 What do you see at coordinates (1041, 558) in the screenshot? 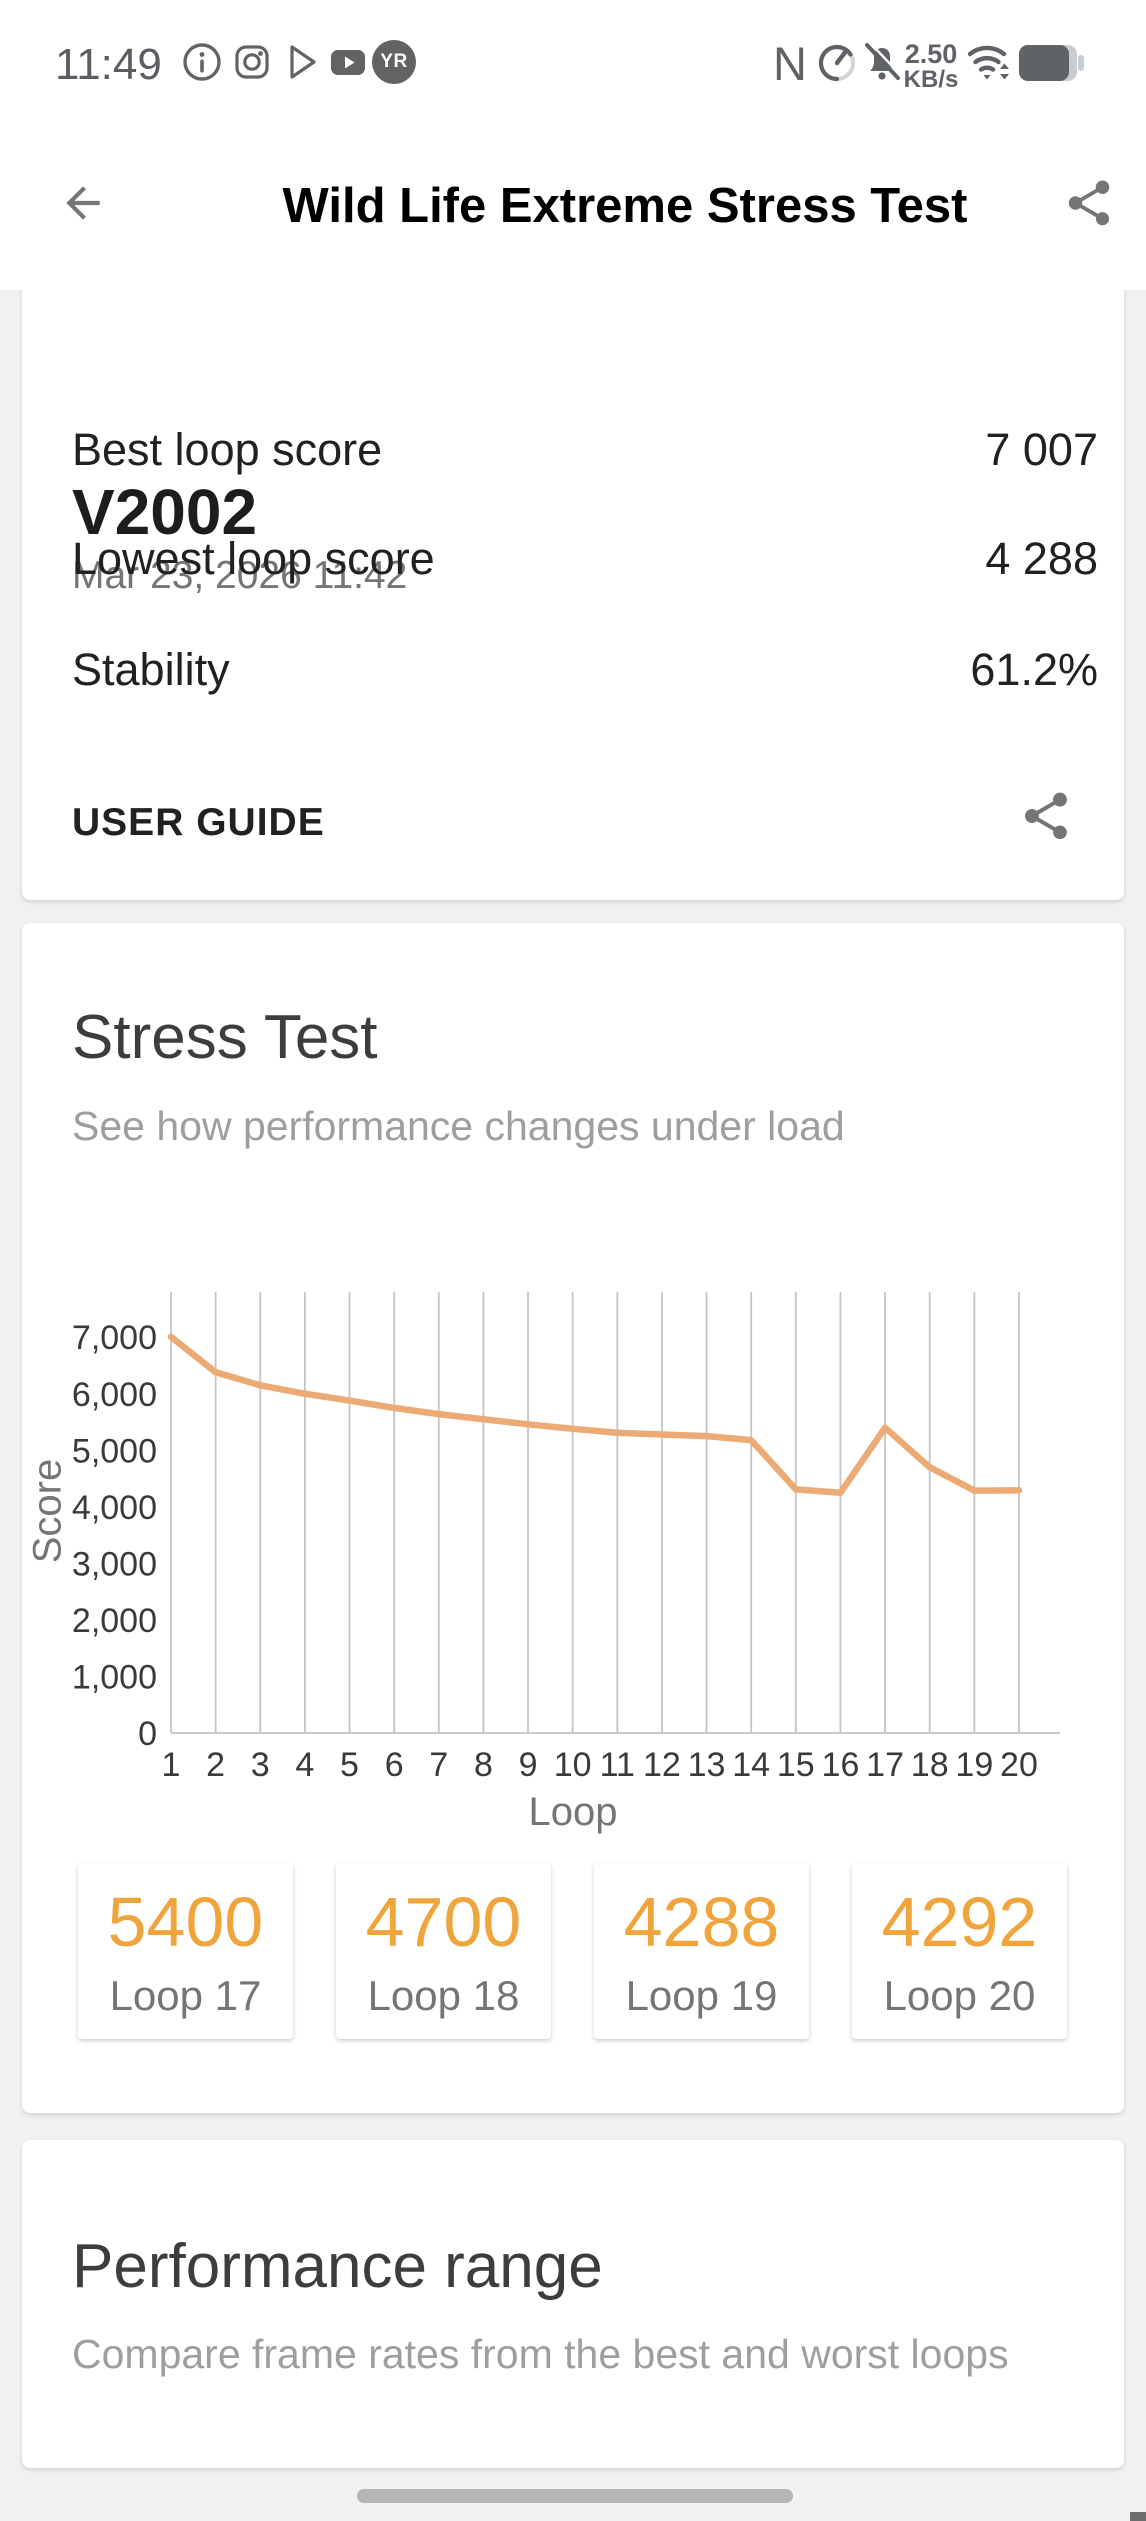
I see `lowest-loop-score-value: 4 288` at bounding box center [1041, 558].